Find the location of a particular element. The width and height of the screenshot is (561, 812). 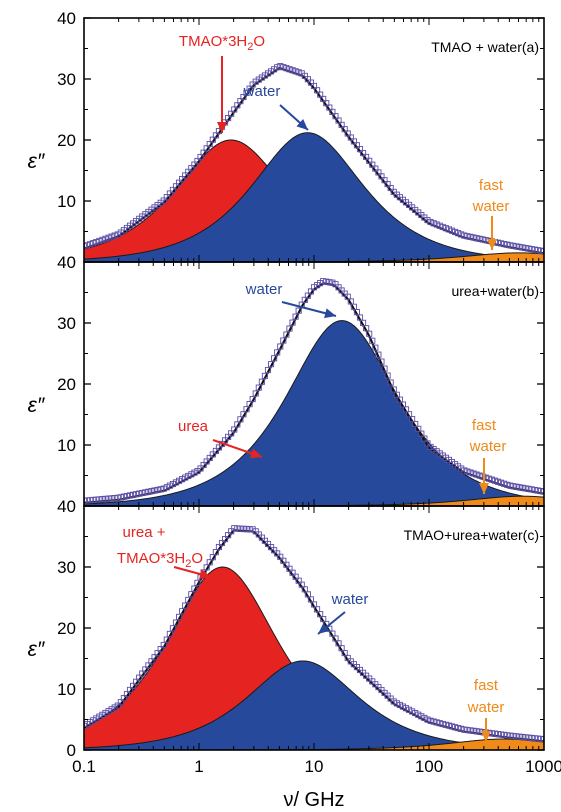

water-arrow-head is located at coordinates (330, 313).